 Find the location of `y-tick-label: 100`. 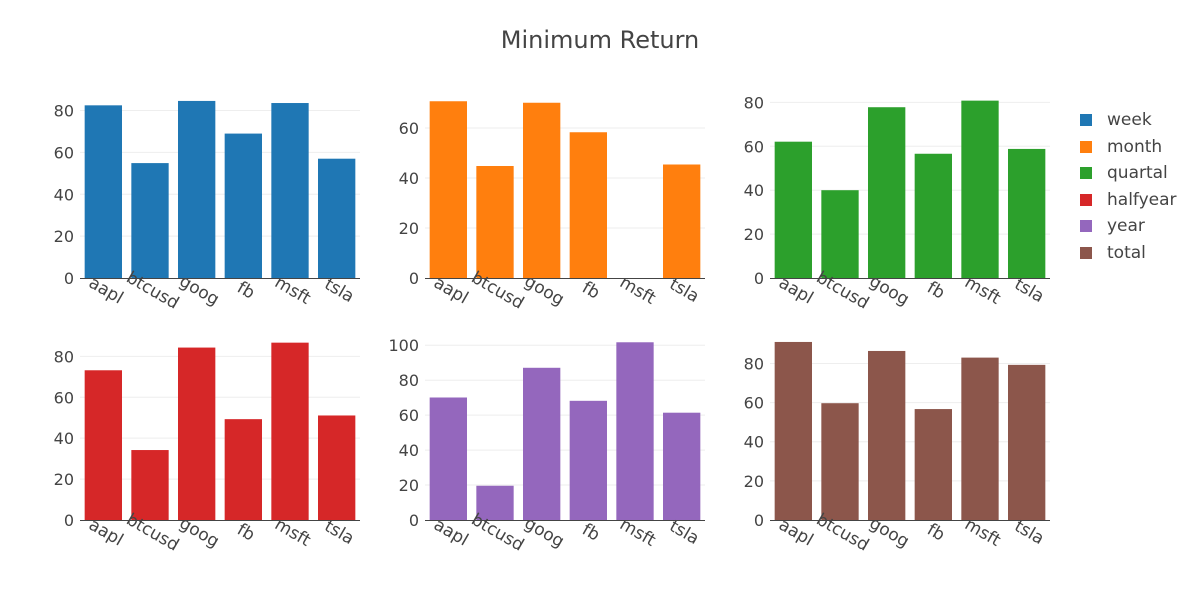

y-tick-label: 100 is located at coordinates (403, 345).